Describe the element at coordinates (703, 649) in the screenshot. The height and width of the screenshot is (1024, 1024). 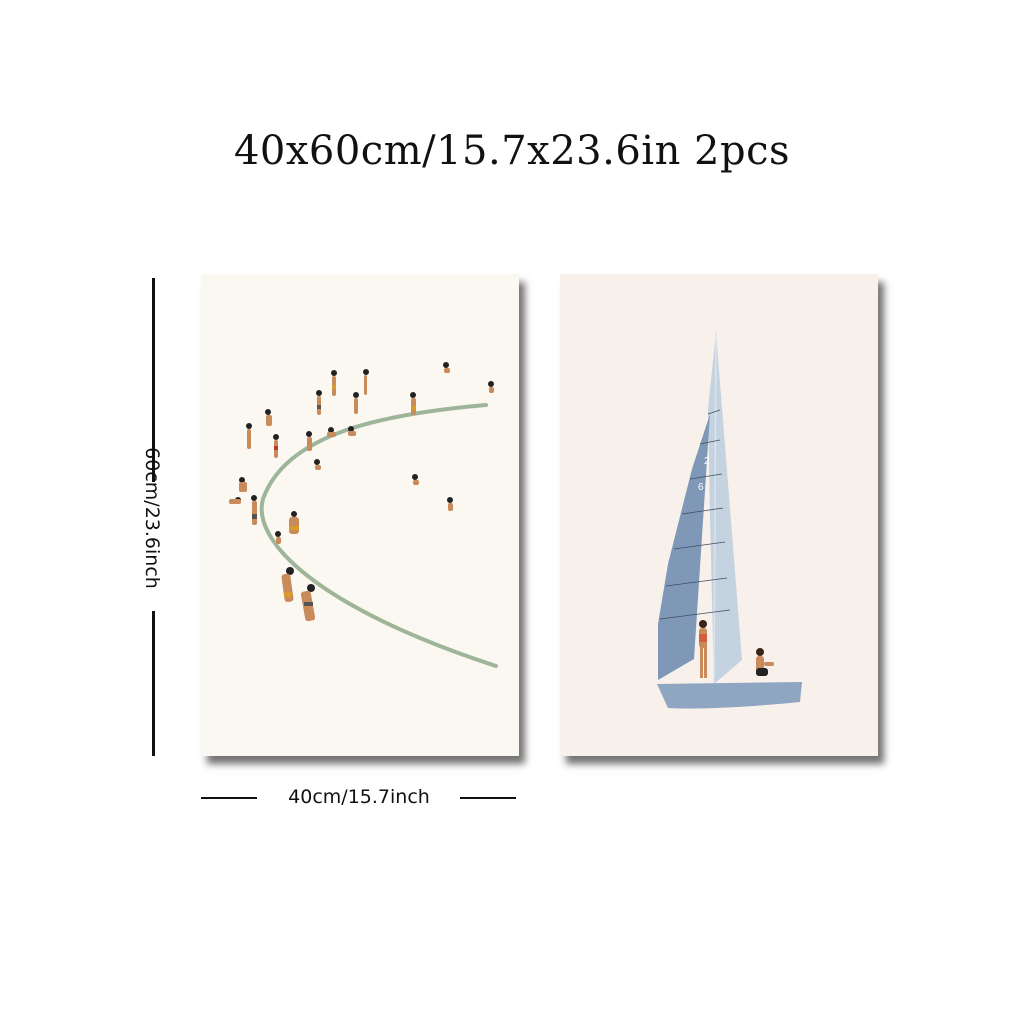
I see `standing-person` at that location.